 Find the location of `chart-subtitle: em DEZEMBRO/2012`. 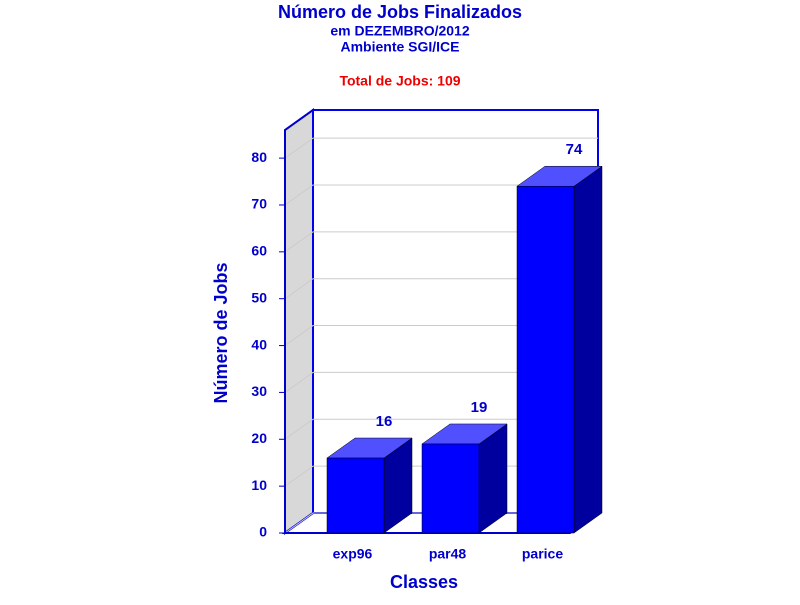

chart-subtitle: em DEZEMBRO/2012 is located at coordinates (399, 31).